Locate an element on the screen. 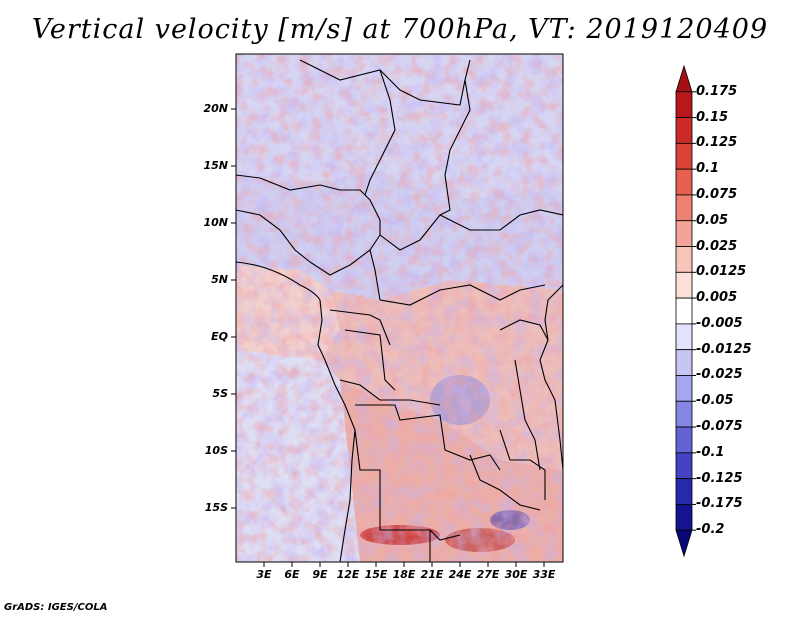 The width and height of the screenshot is (800, 618). lon-label-3e: 3E is located at coordinates (264, 574).